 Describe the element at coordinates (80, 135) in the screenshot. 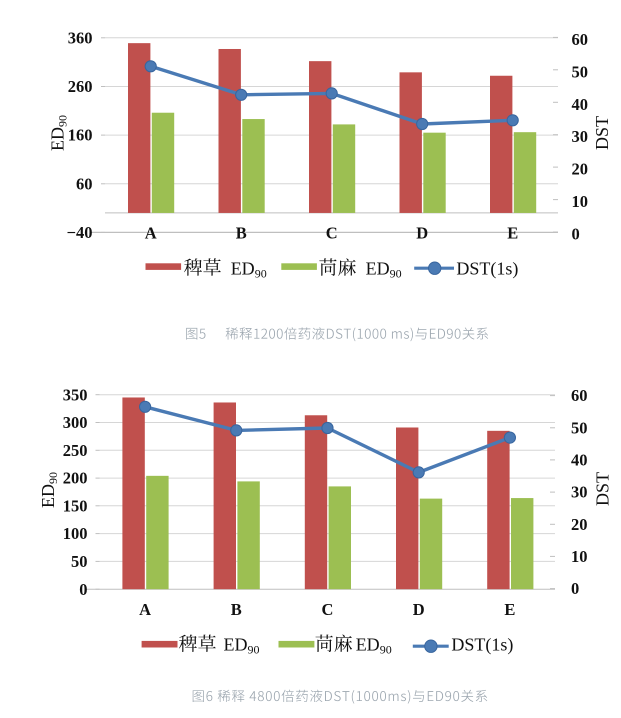

I see `svg-text: 160` at that location.